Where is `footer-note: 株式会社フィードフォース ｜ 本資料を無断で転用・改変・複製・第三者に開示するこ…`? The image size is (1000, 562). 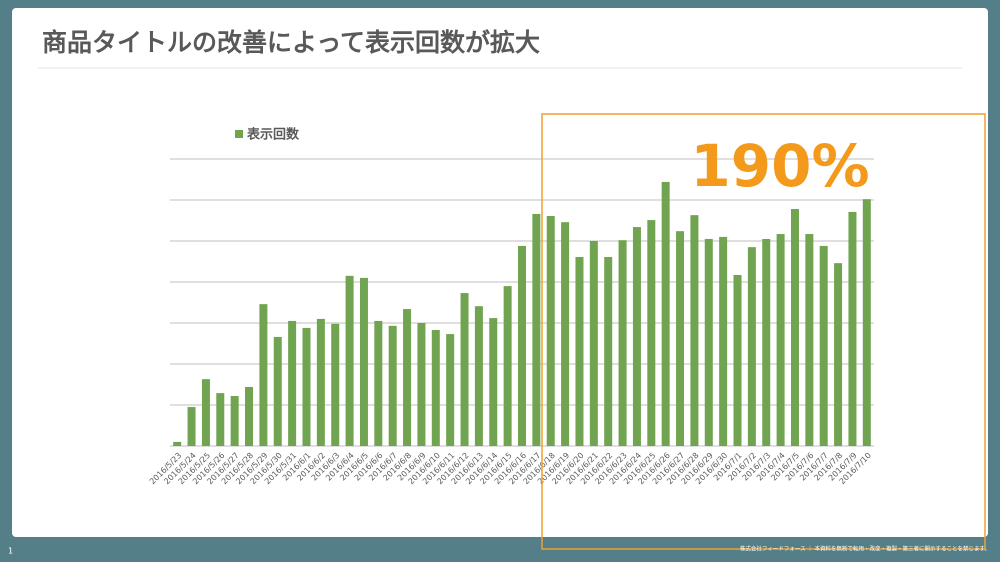
footer-note: 株式会社フィードフォース ｜ 本資料を無断で転用・改変・複製・第三者に開示するこ… is located at coordinates (865, 549).